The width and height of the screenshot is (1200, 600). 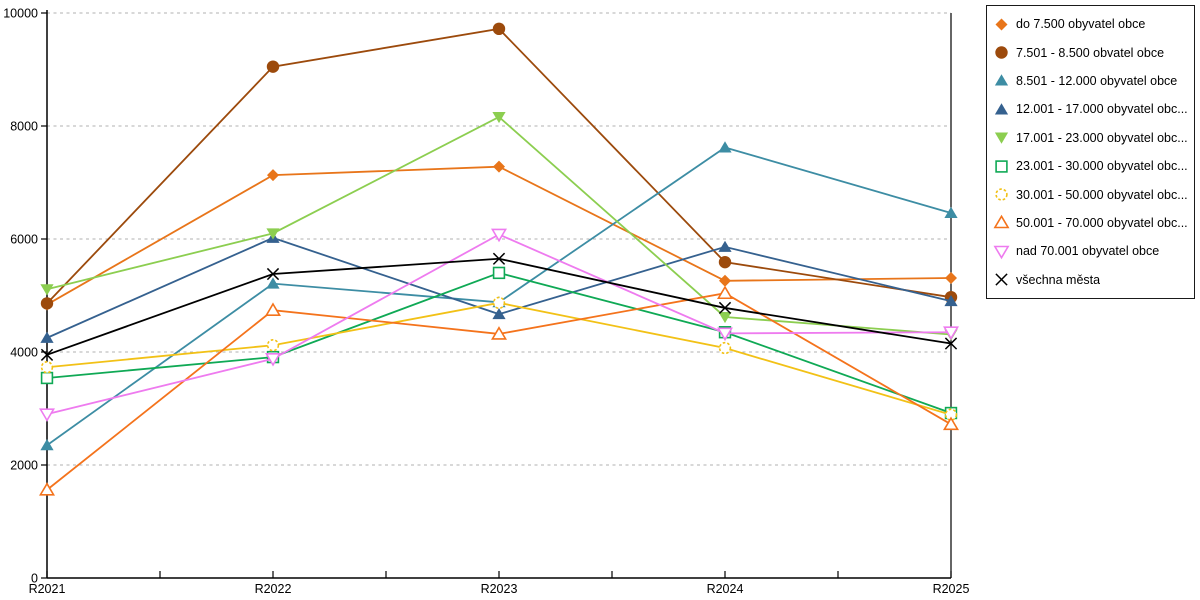 What do you see at coordinates (273, 589) in the screenshot?
I see `x-tick-label: R2022` at bounding box center [273, 589].